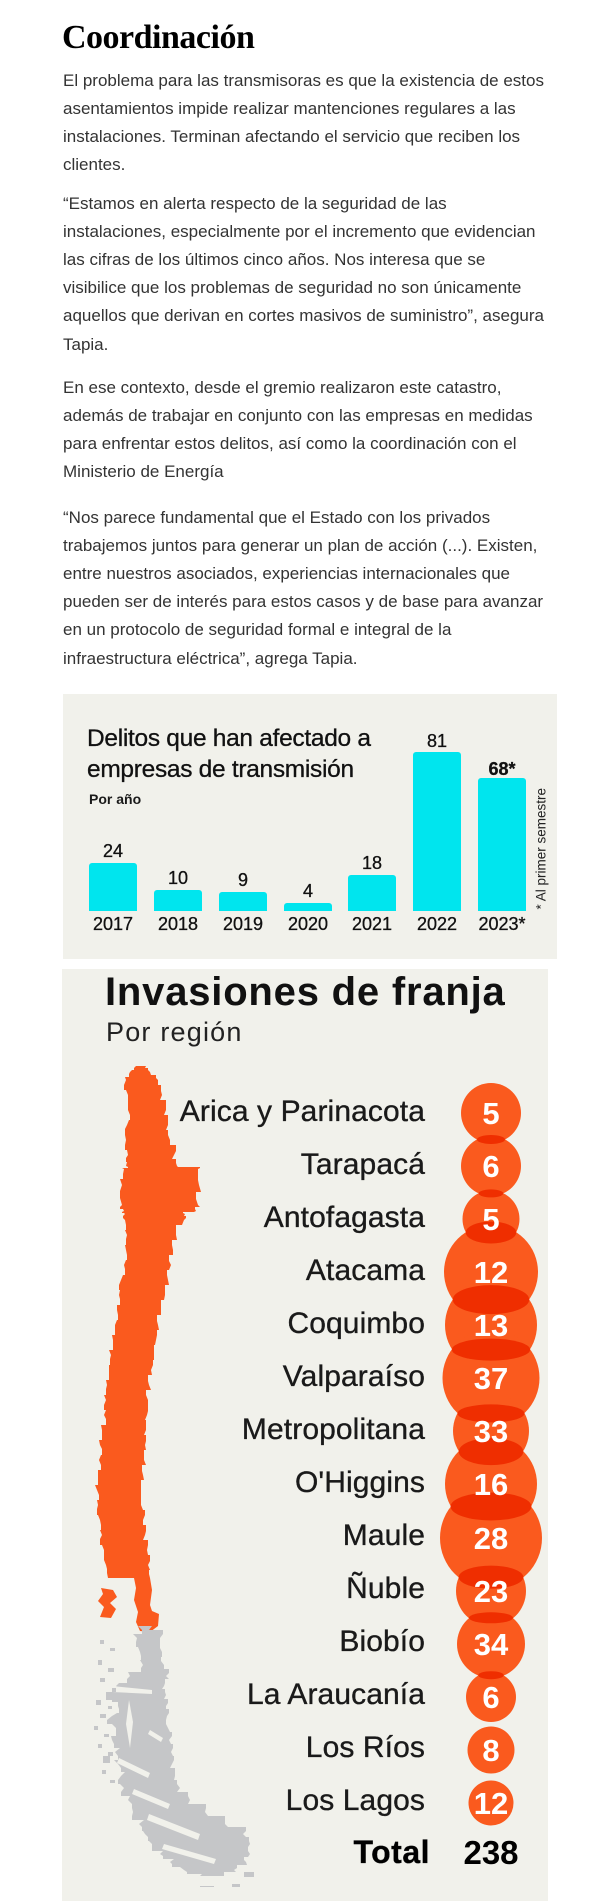  Describe the element at coordinates (491, 1325) in the screenshot. I see `svg-text: 13` at that location.